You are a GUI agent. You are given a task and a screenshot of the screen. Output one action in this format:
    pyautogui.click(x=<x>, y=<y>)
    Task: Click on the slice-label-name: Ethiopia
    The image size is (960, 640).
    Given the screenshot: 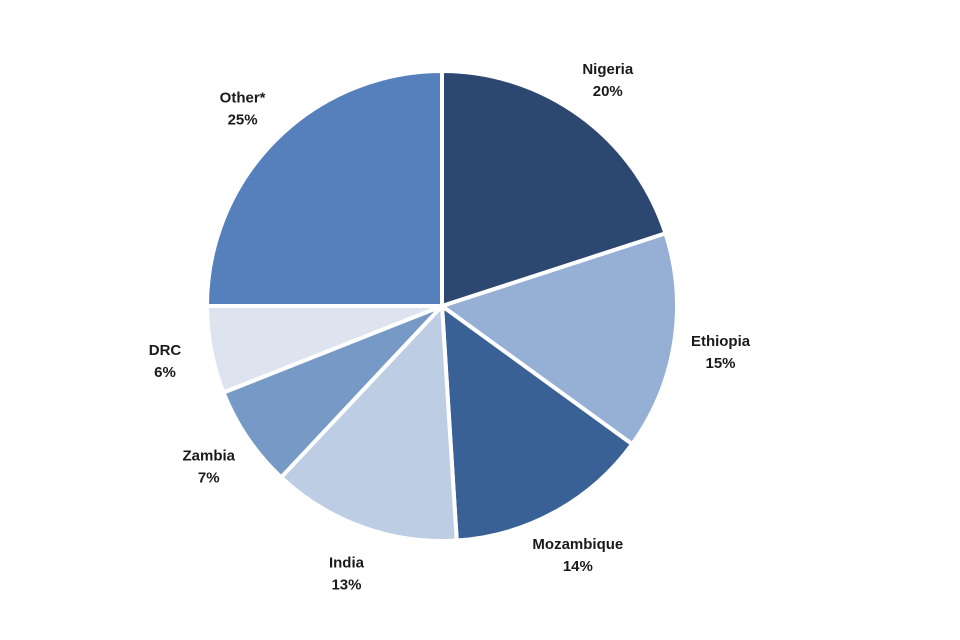 What is the action you would take?
    pyautogui.click(x=721, y=341)
    